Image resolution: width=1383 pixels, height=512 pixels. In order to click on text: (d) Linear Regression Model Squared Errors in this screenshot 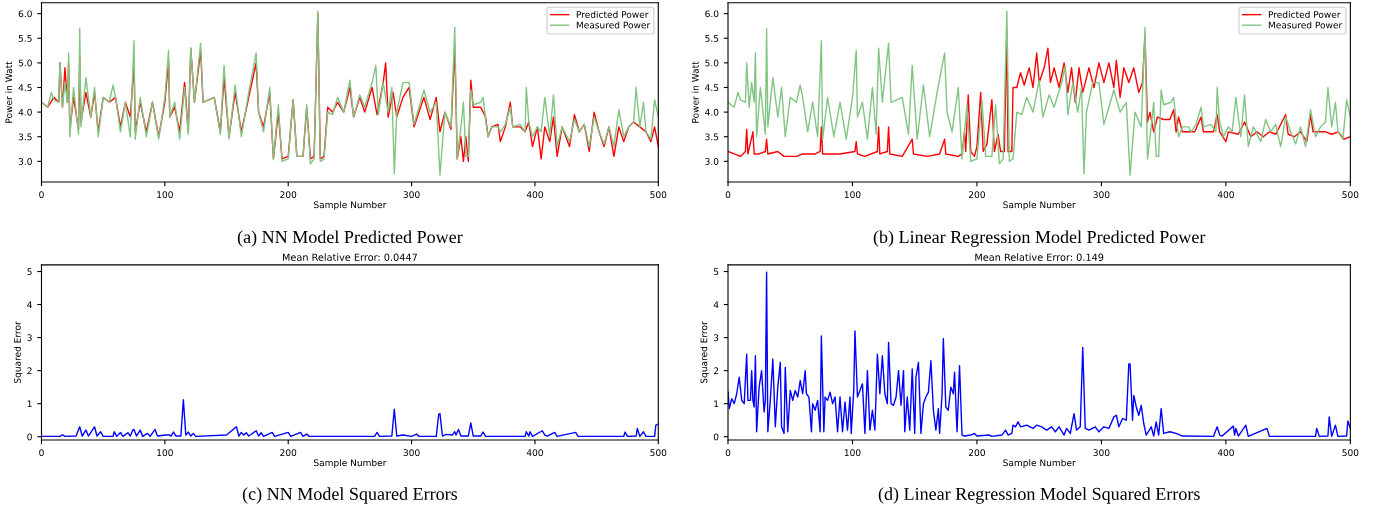, I will do `click(1039, 495)`.